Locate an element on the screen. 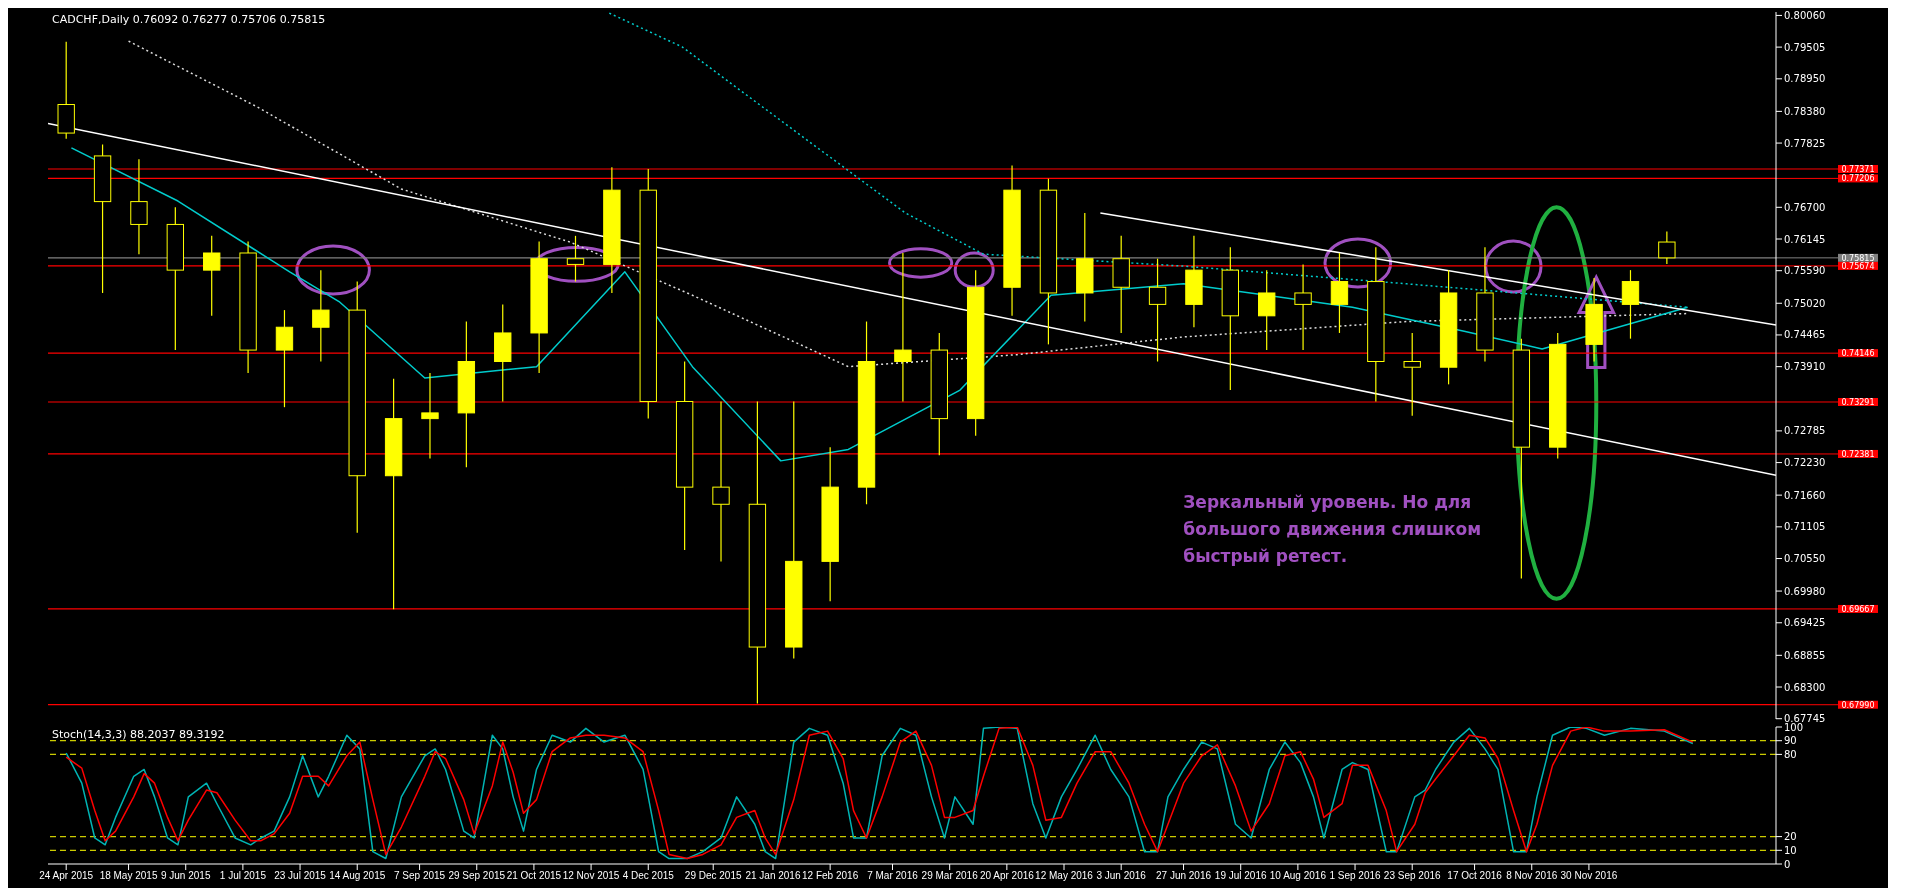 The height and width of the screenshot is (895, 1916). ref-line-label: 0.69667 is located at coordinates (1858, 609).